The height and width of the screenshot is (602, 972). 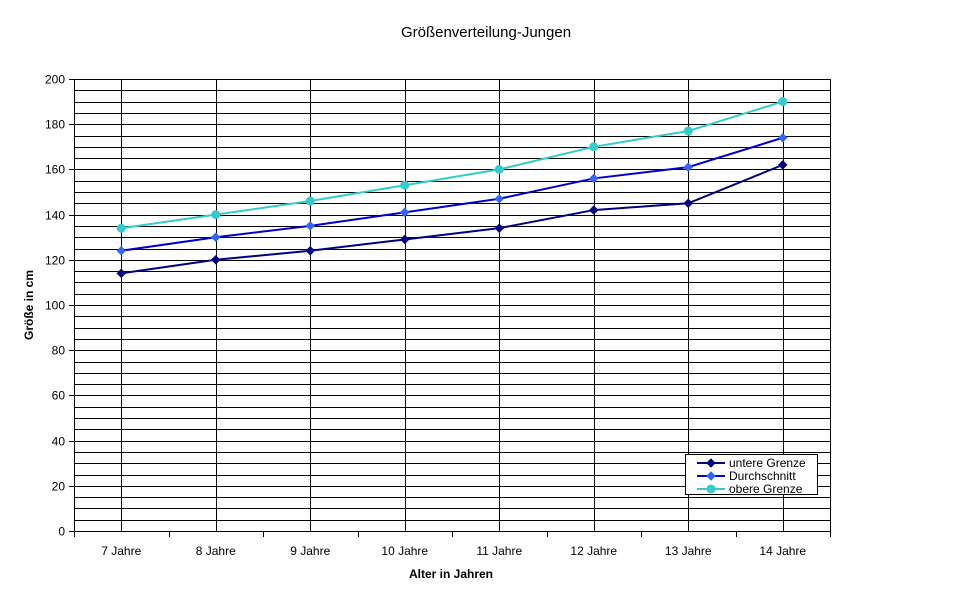 I want to click on y-axis-title: Größe in cm, so click(x=29, y=305).